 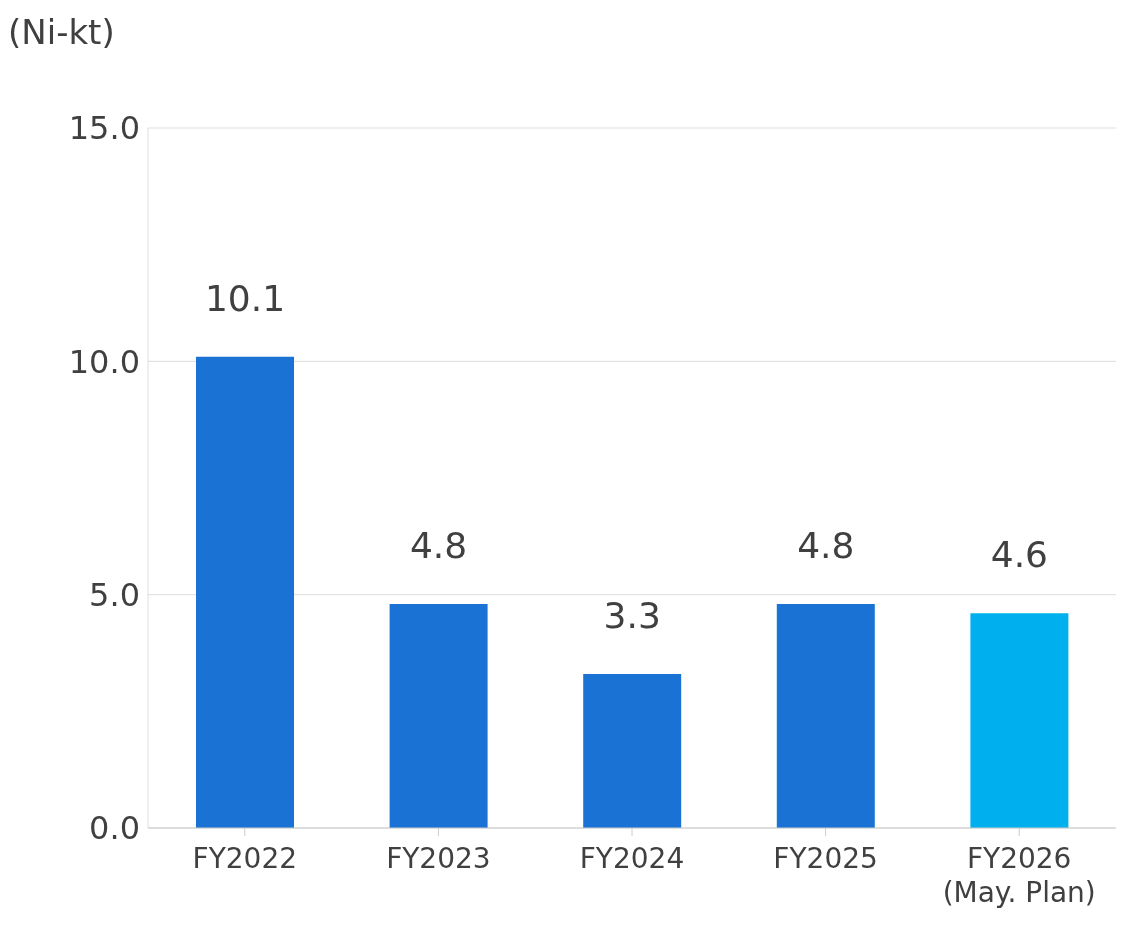 I want to click on y-tick-label: 5.0, so click(x=114, y=595).